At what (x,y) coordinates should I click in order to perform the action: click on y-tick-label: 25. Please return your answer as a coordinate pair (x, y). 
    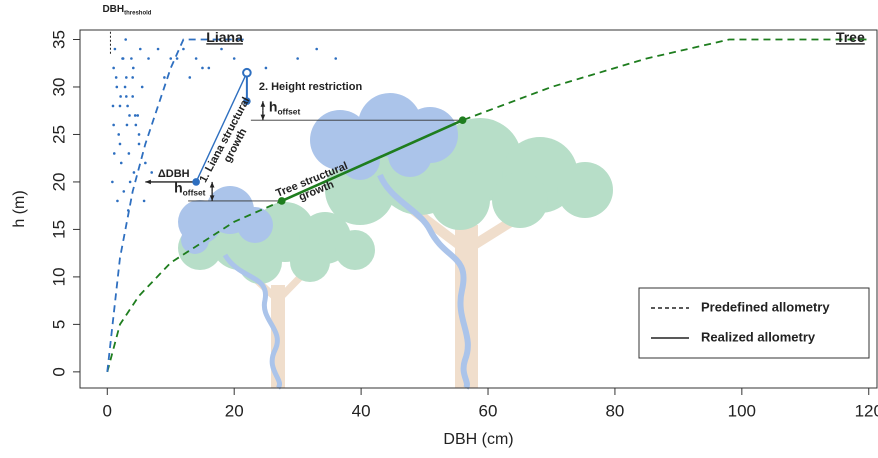
    Looking at the image, I should click on (58, 134).